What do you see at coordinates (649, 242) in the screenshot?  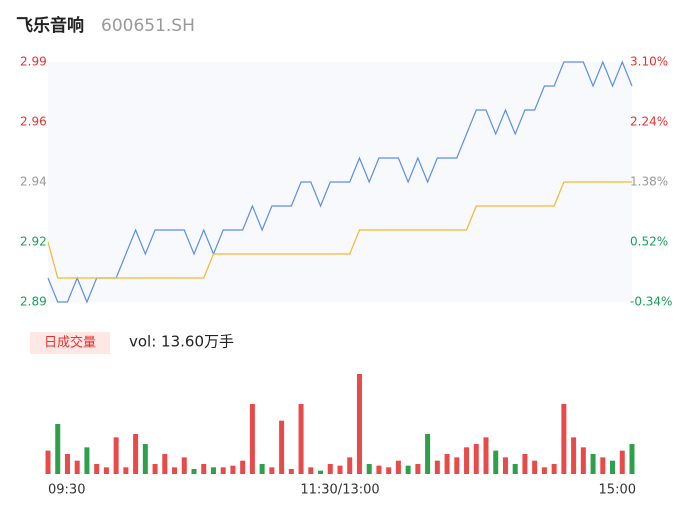 I see `y2-tick-label: 0.52%` at bounding box center [649, 242].